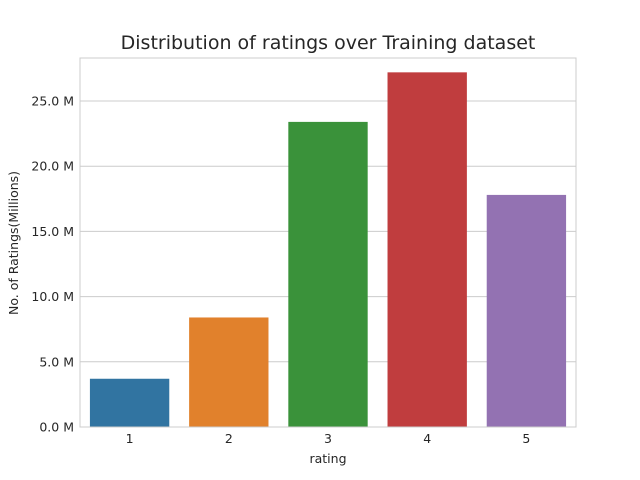 The width and height of the screenshot is (640, 480). I want to click on x-tick-label: 1, so click(130, 438).